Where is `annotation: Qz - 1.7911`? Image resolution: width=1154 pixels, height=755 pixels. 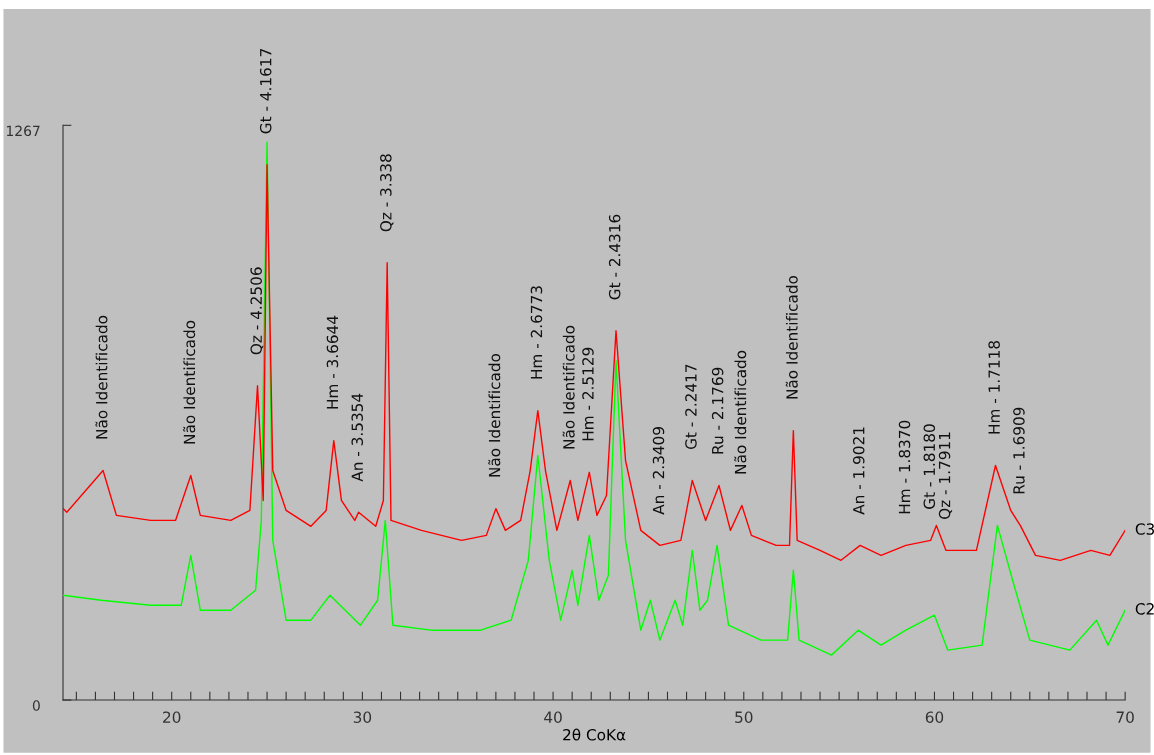
annotation: Qz - 1.7911 is located at coordinates (945, 475).